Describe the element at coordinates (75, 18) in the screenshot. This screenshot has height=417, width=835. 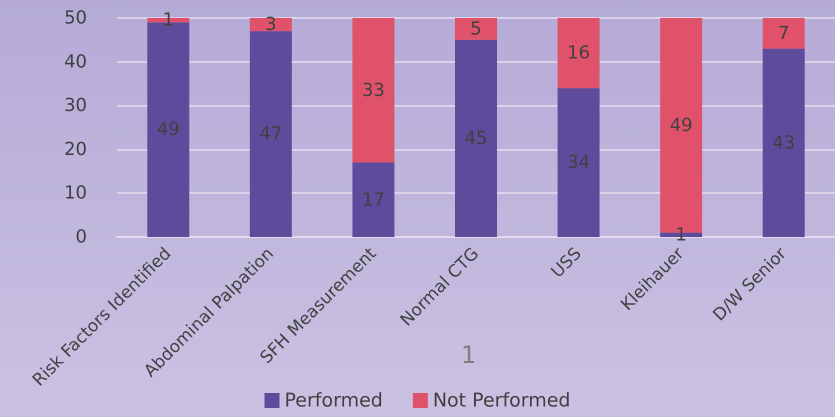
I see `y-tick-label: 50` at that location.